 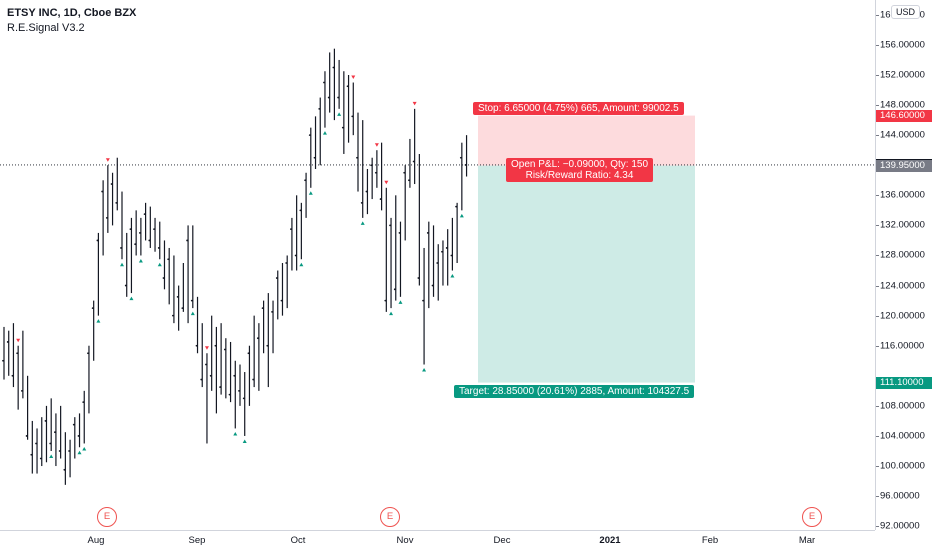 What do you see at coordinates (900, 526) in the screenshot?
I see `price-tick-label: 92.00000` at bounding box center [900, 526].